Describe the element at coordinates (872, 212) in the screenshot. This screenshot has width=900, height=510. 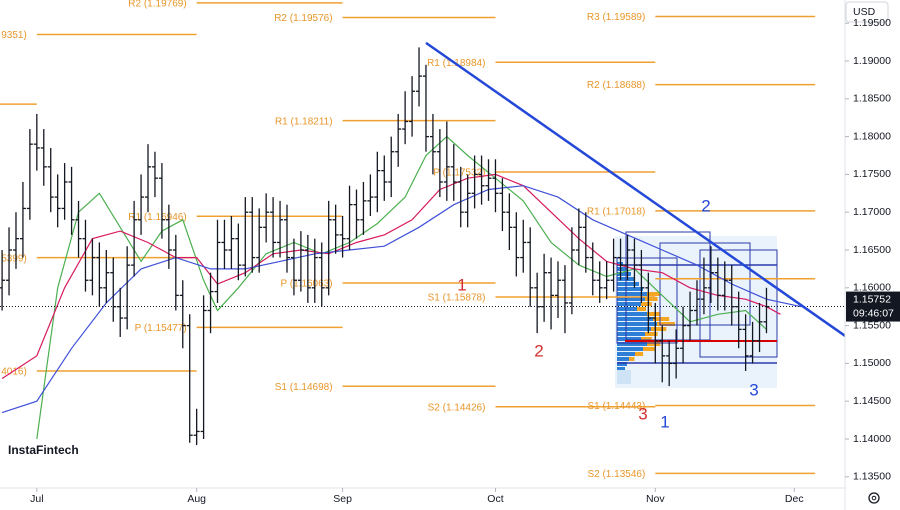
I see `y-tick-label: 1.17000` at that location.